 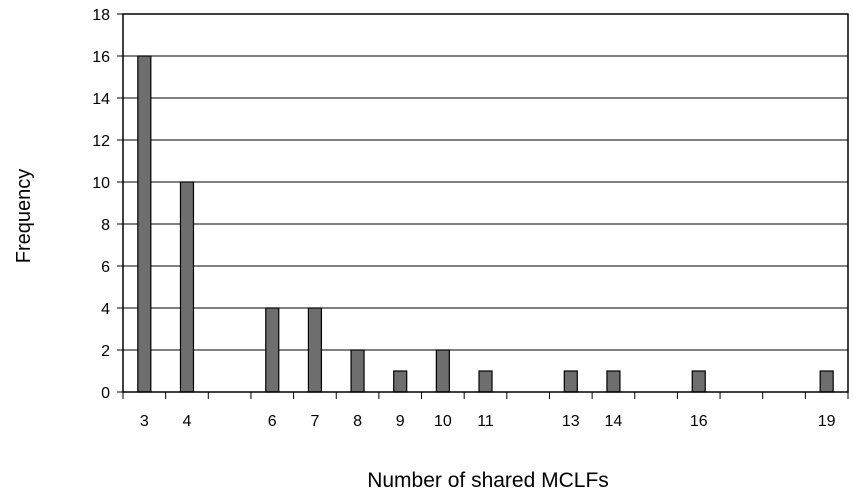 What do you see at coordinates (101, 15) in the screenshot?
I see `y-tick-label: 18` at bounding box center [101, 15].